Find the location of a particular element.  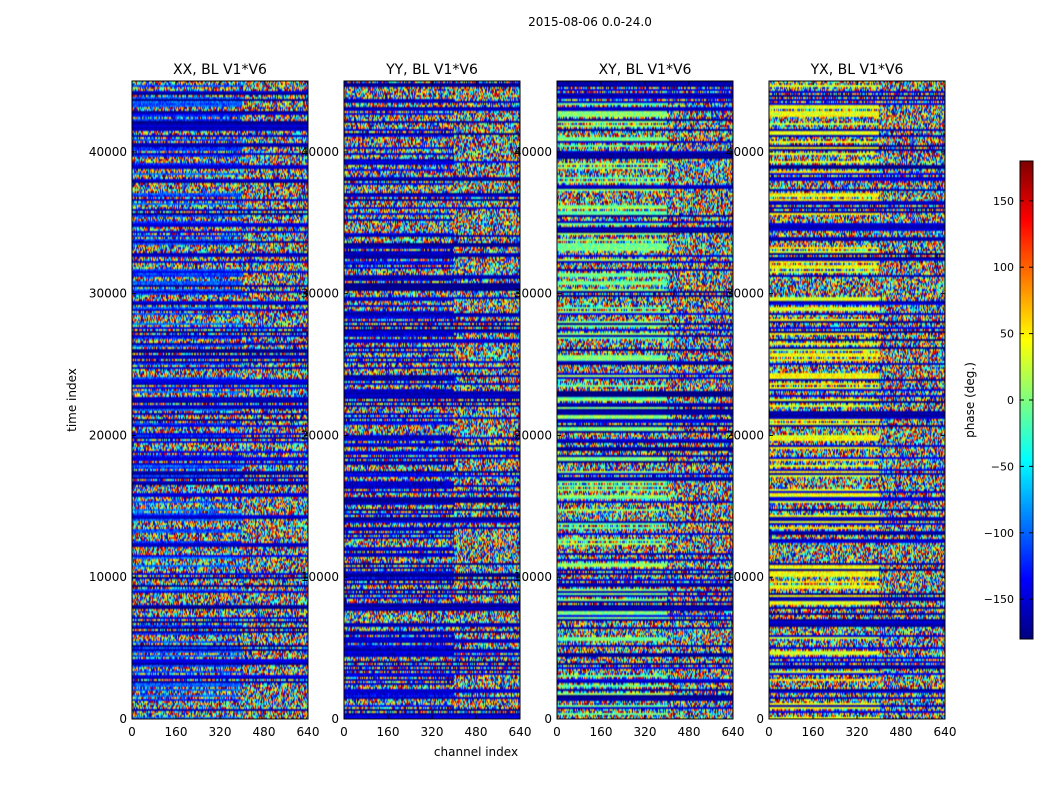

y-axis-label: time index is located at coordinates (72, 400).